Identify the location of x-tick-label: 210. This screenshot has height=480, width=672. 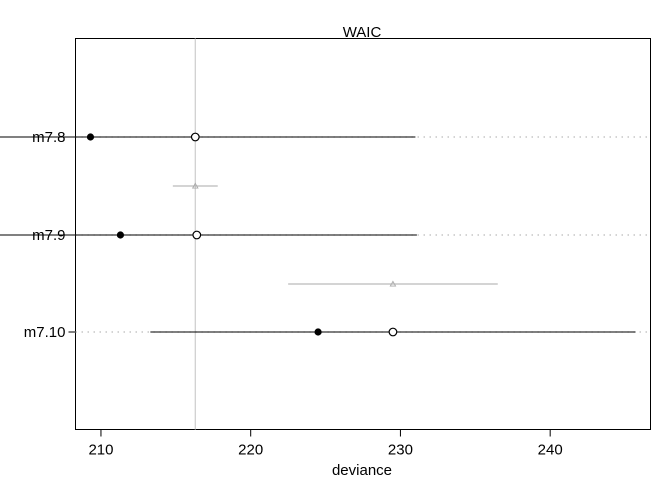
(100, 450).